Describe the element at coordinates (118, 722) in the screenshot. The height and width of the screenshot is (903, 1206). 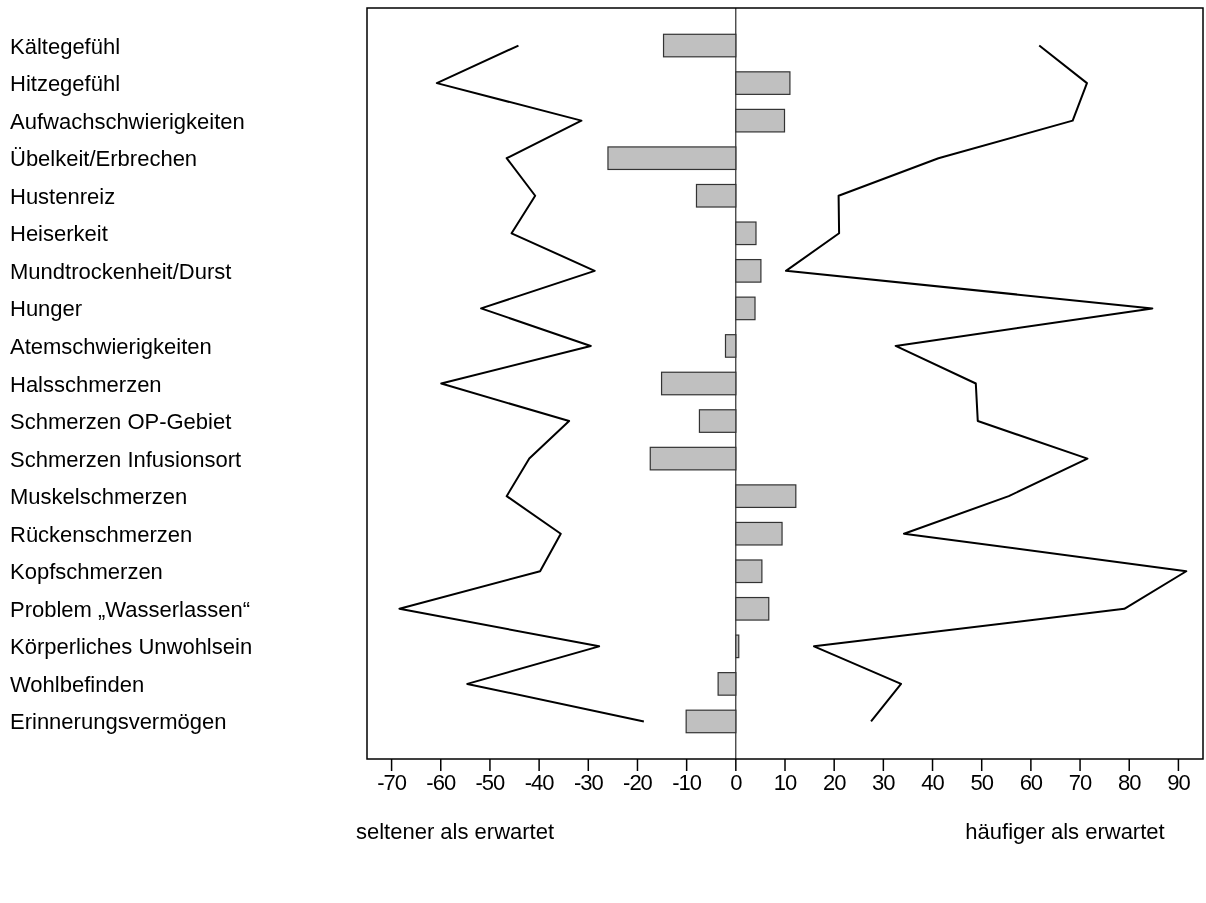
I see `y-tick-label: Erinnerungsvermögen` at that location.